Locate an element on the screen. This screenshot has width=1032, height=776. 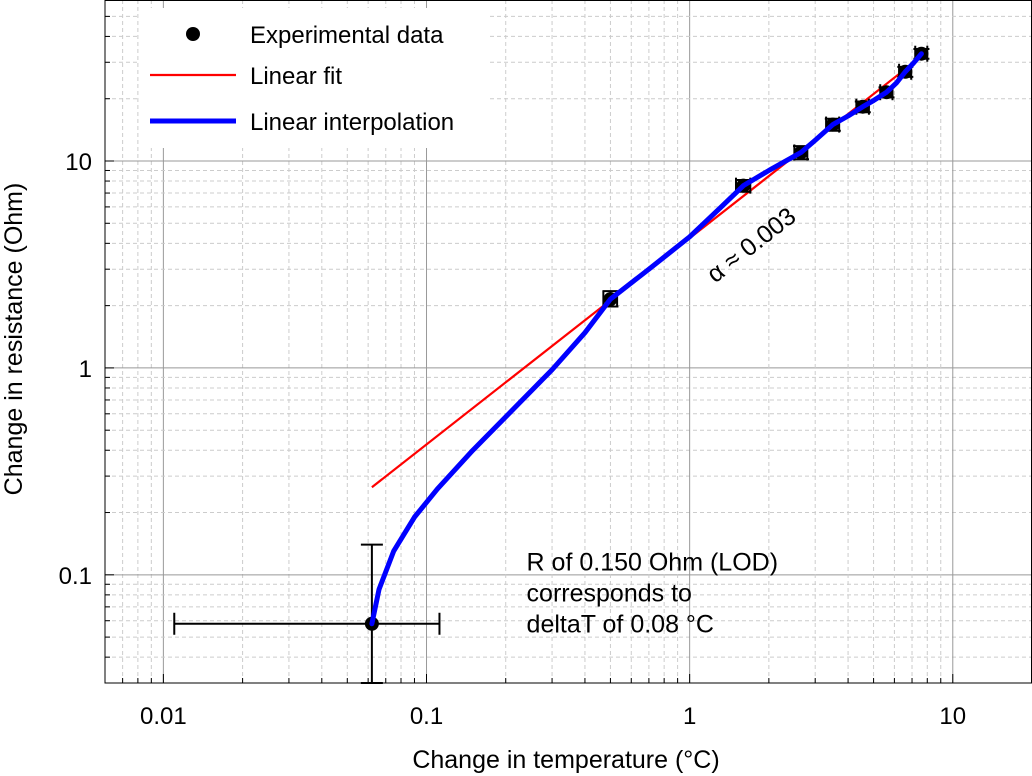
legend-item: Experimental data is located at coordinates (315, 35).